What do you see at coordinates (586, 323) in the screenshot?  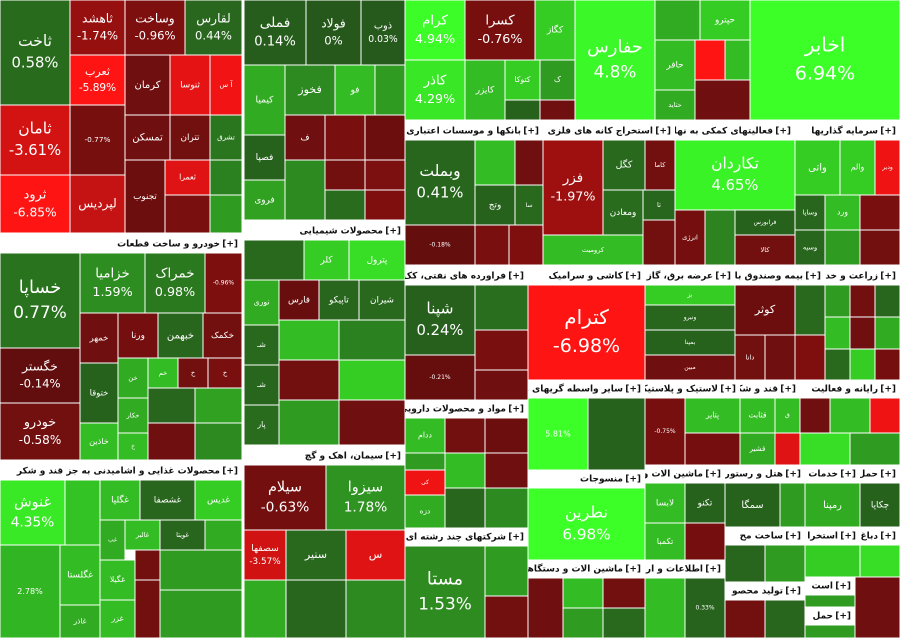 I see `sector: [+]کاشی و سرامیک کترام -6.98%` at bounding box center [586, 323].